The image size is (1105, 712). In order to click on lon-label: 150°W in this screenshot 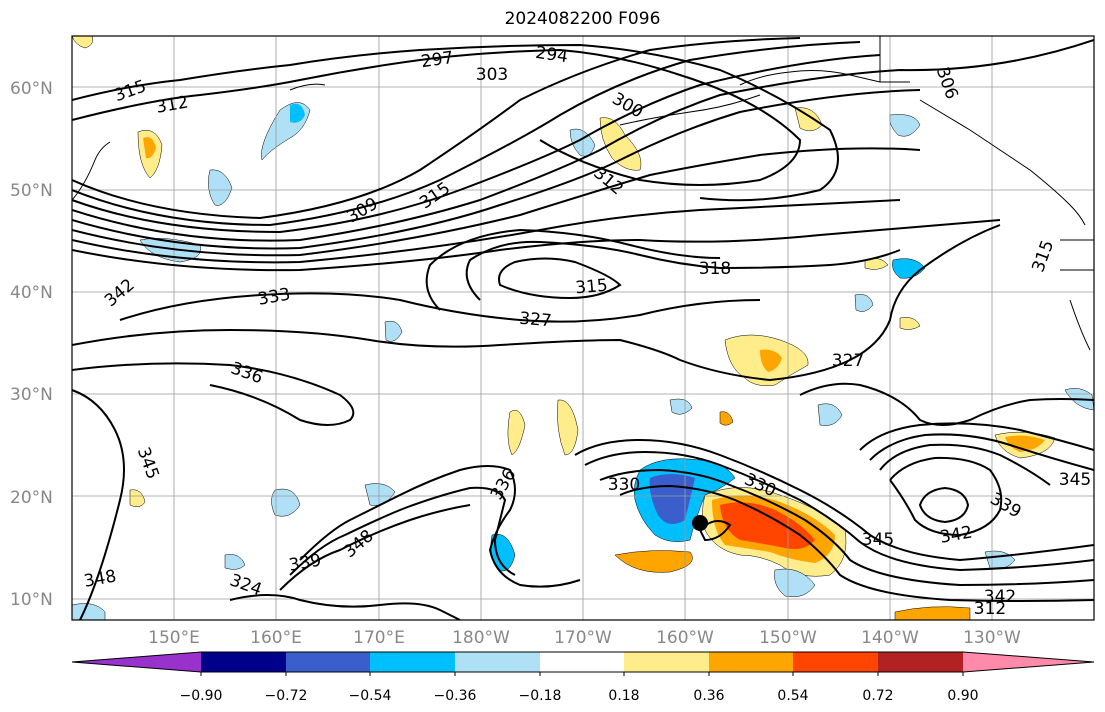, I will do `click(788, 638)`.